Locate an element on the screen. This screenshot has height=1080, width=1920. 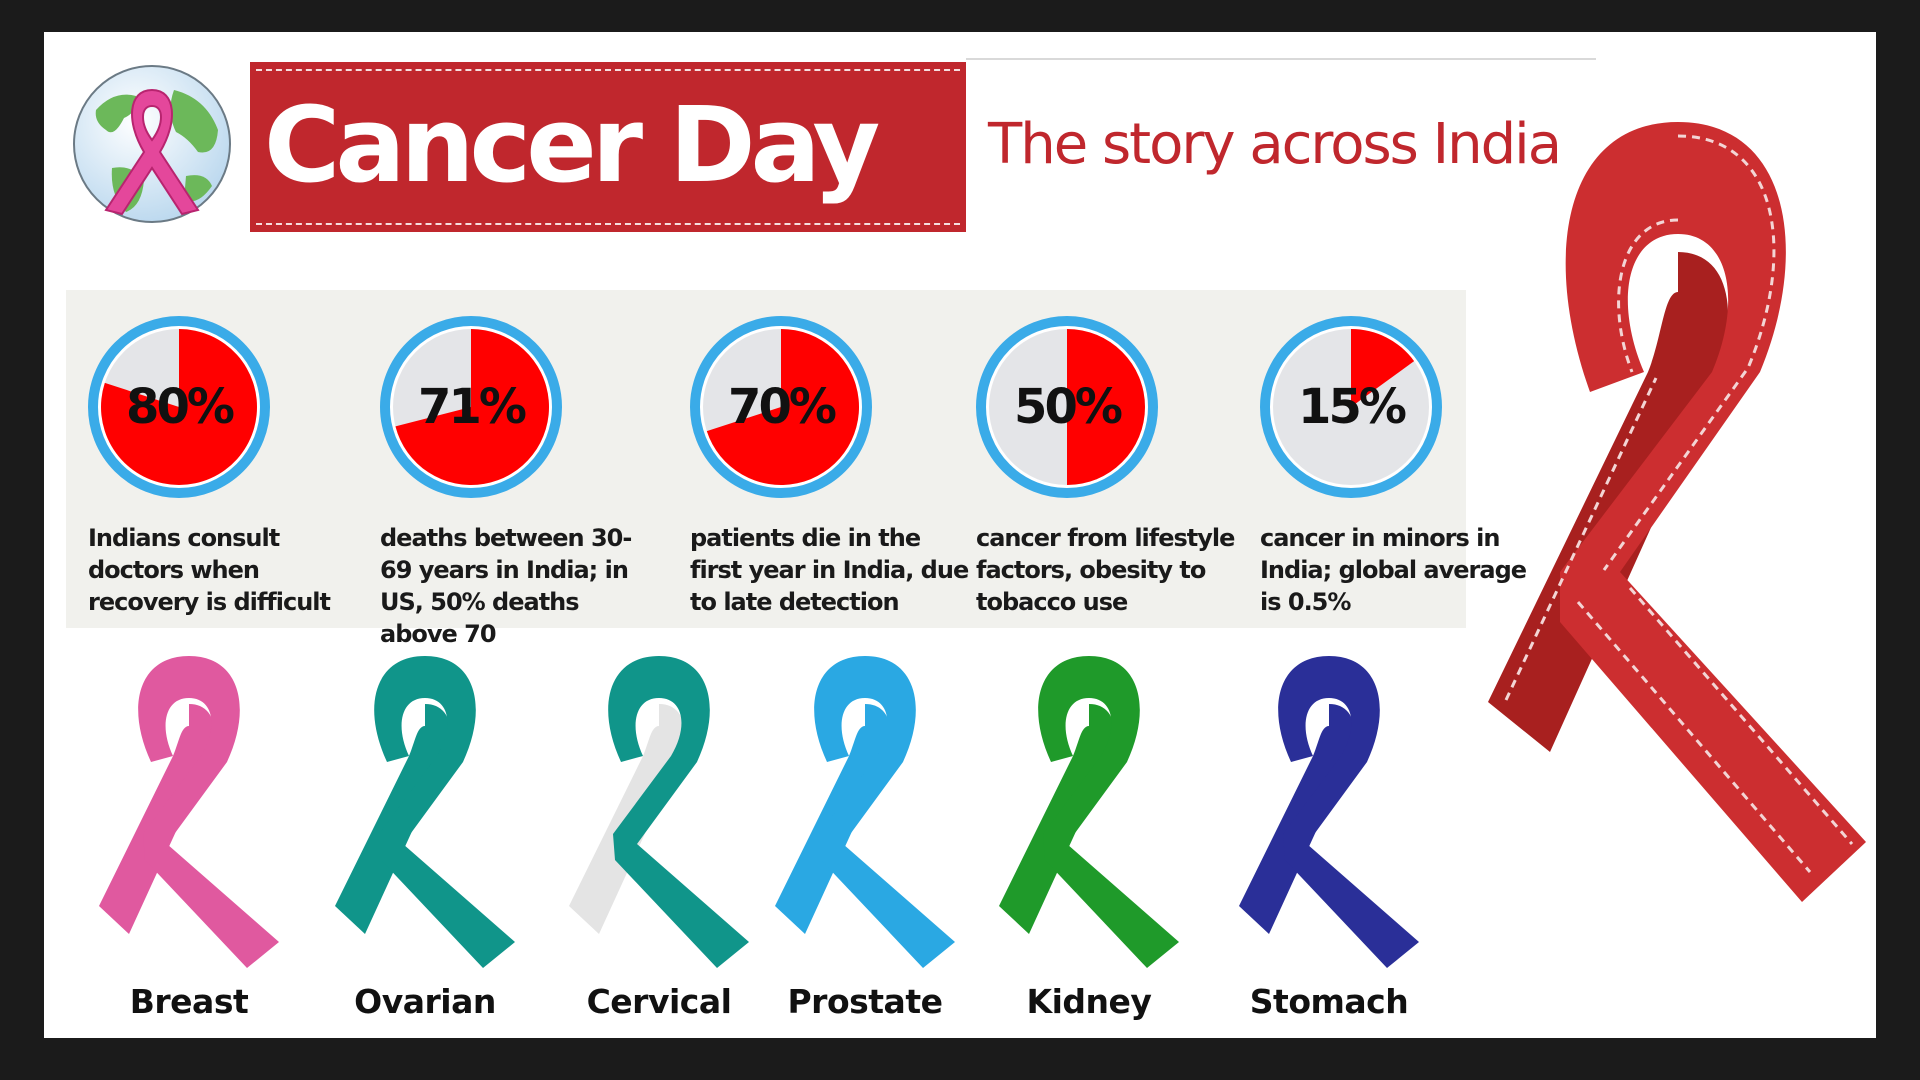
ribbon-label: Ovarian is located at coordinates (425, 1001).